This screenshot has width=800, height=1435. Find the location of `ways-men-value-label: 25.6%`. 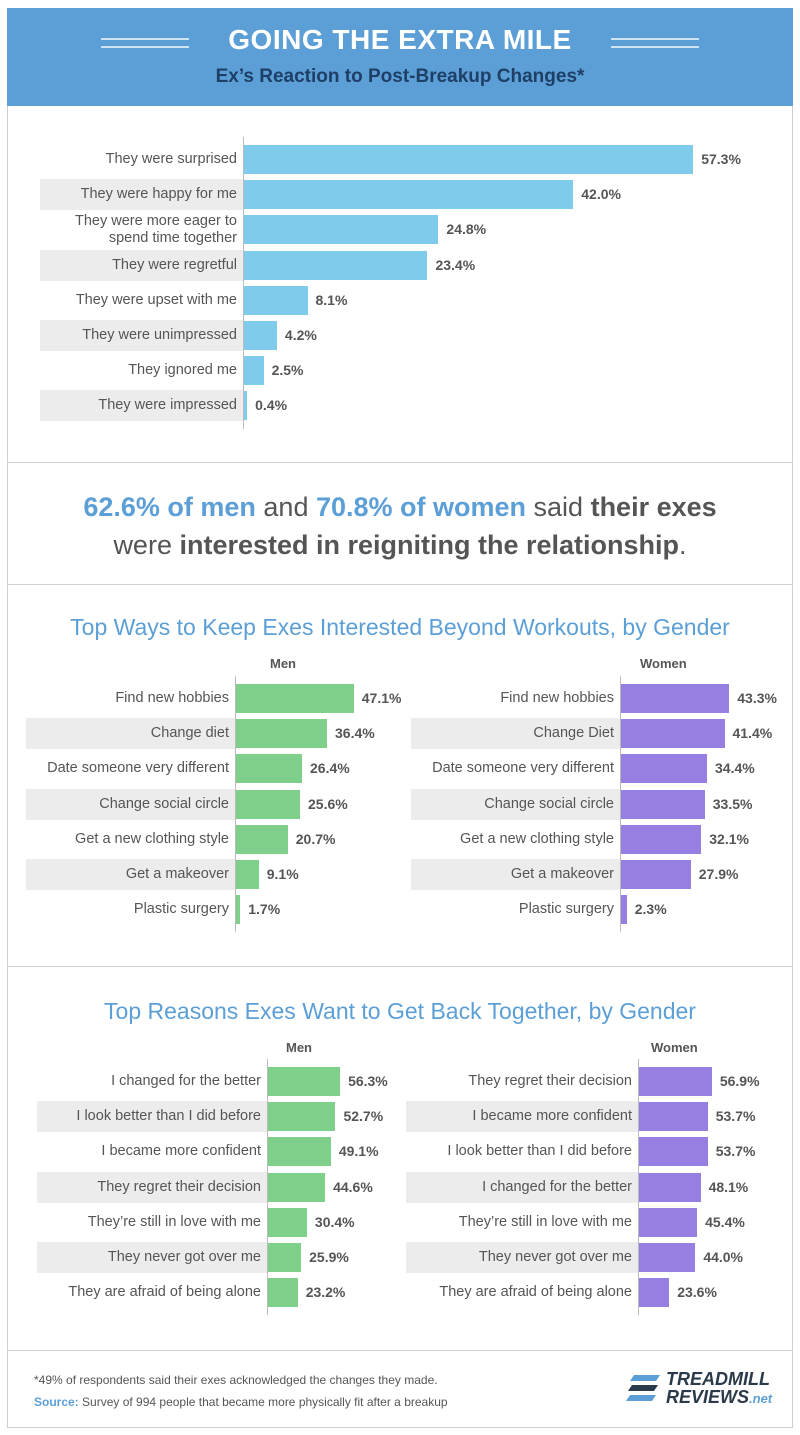

ways-men-value-label: 25.6% is located at coordinates (328, 803).